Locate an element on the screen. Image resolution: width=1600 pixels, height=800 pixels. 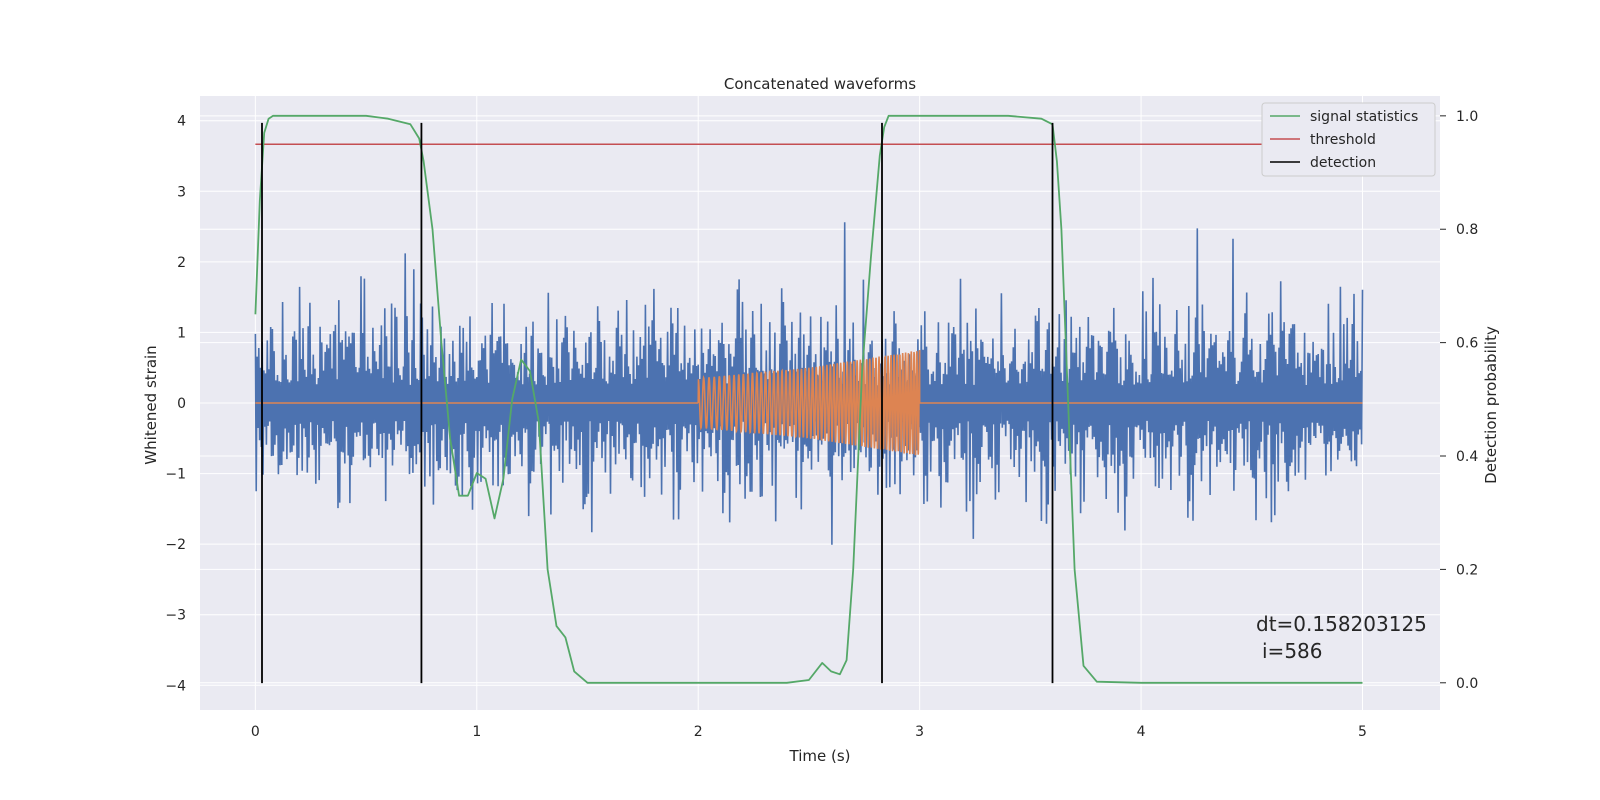
y-tick-label: 2 is located at coordinates (181, 263).